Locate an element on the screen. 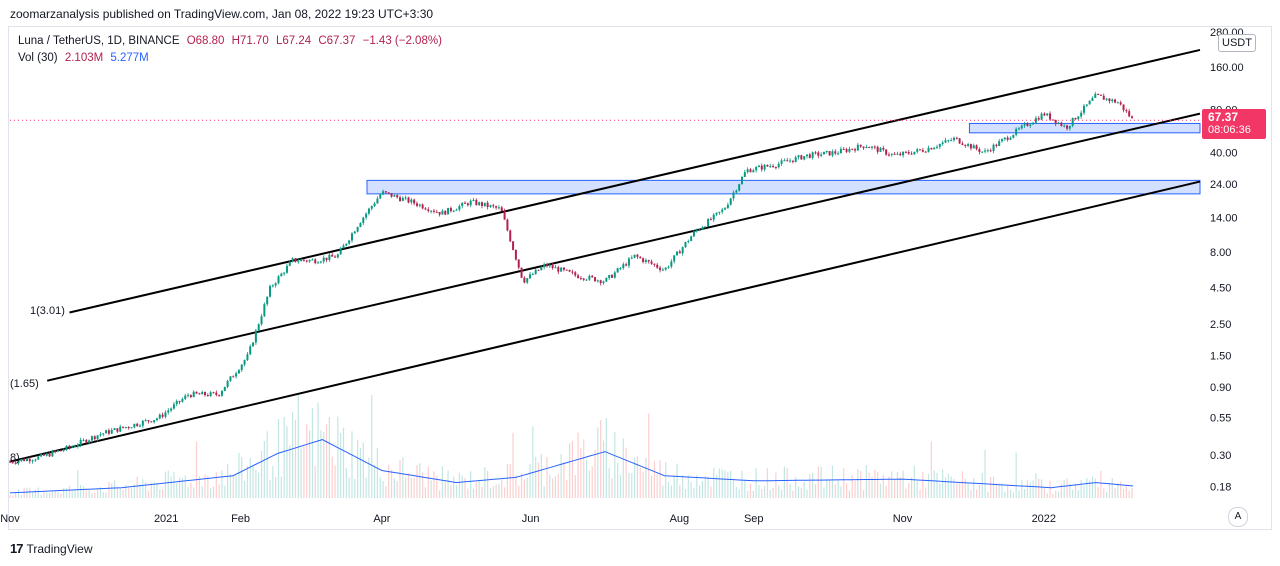 This screenshot has height=566, width=1280. legend-open: O68.80 is located at coordinates (205, 41).